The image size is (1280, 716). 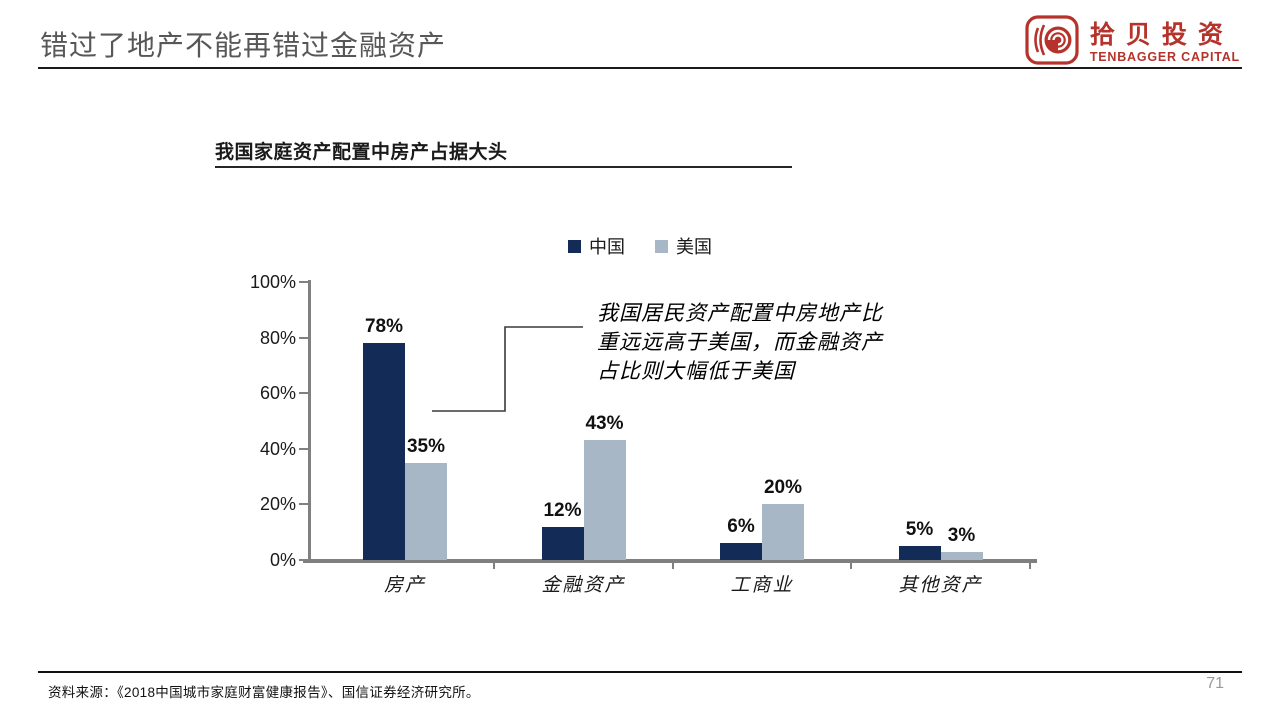 What do you see at coordinates (1164, 57) in the screenshot?
I see `logo-name-en: TENBAGGER CAPITAL` at bounding box center [1164, 57].